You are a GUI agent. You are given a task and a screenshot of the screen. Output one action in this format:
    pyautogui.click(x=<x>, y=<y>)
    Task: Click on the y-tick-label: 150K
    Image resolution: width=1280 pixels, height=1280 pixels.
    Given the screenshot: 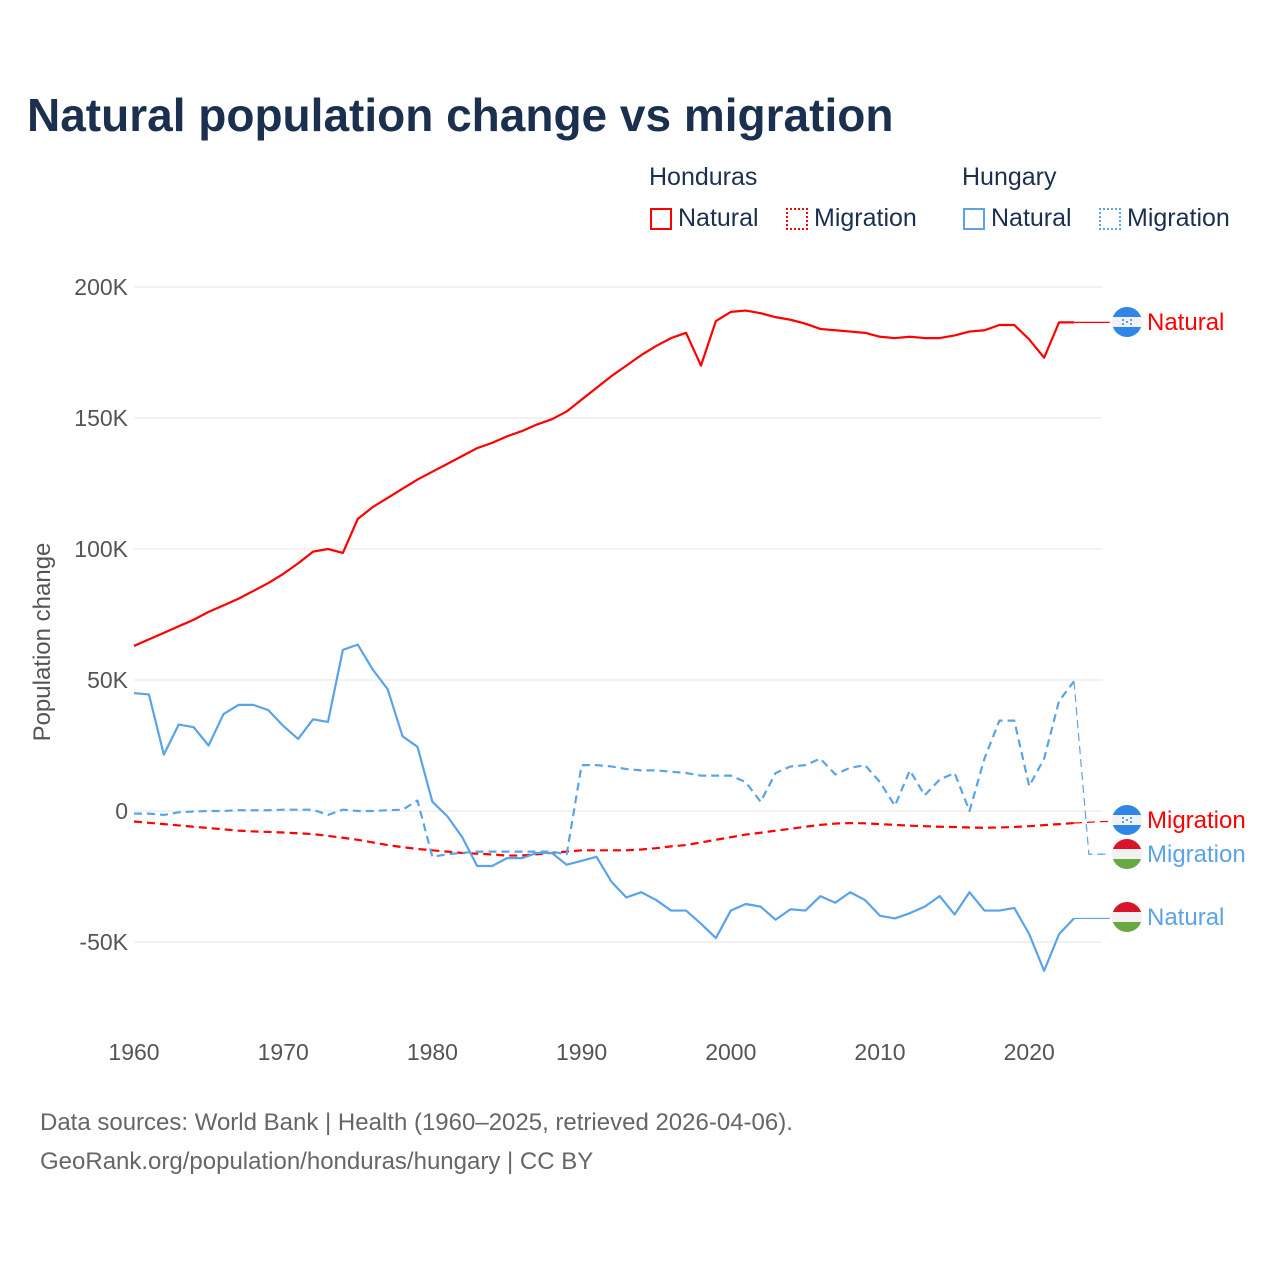 What is the action you would take?
    pyautogui.click(x=101, y=418)
    